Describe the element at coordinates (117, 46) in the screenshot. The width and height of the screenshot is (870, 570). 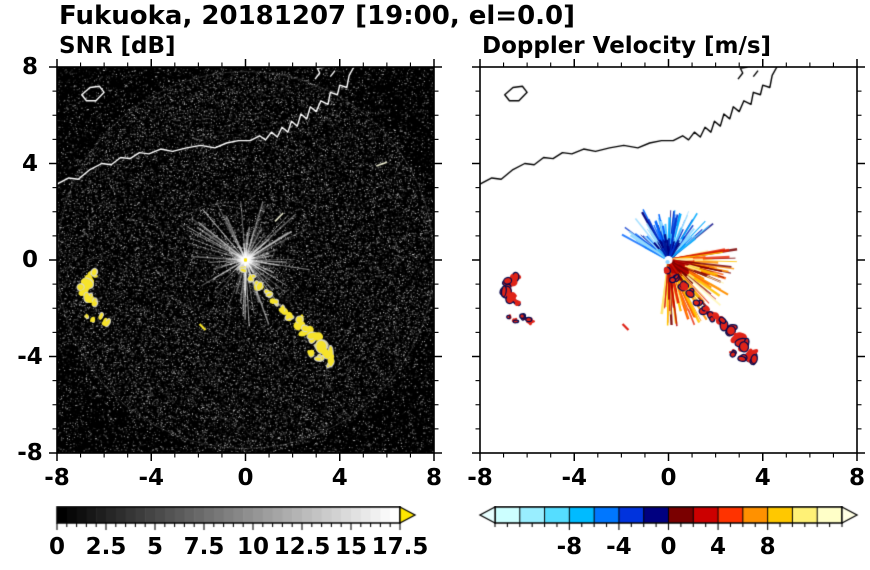
I see `panel-label-snr: SNR [dB]` at that location.